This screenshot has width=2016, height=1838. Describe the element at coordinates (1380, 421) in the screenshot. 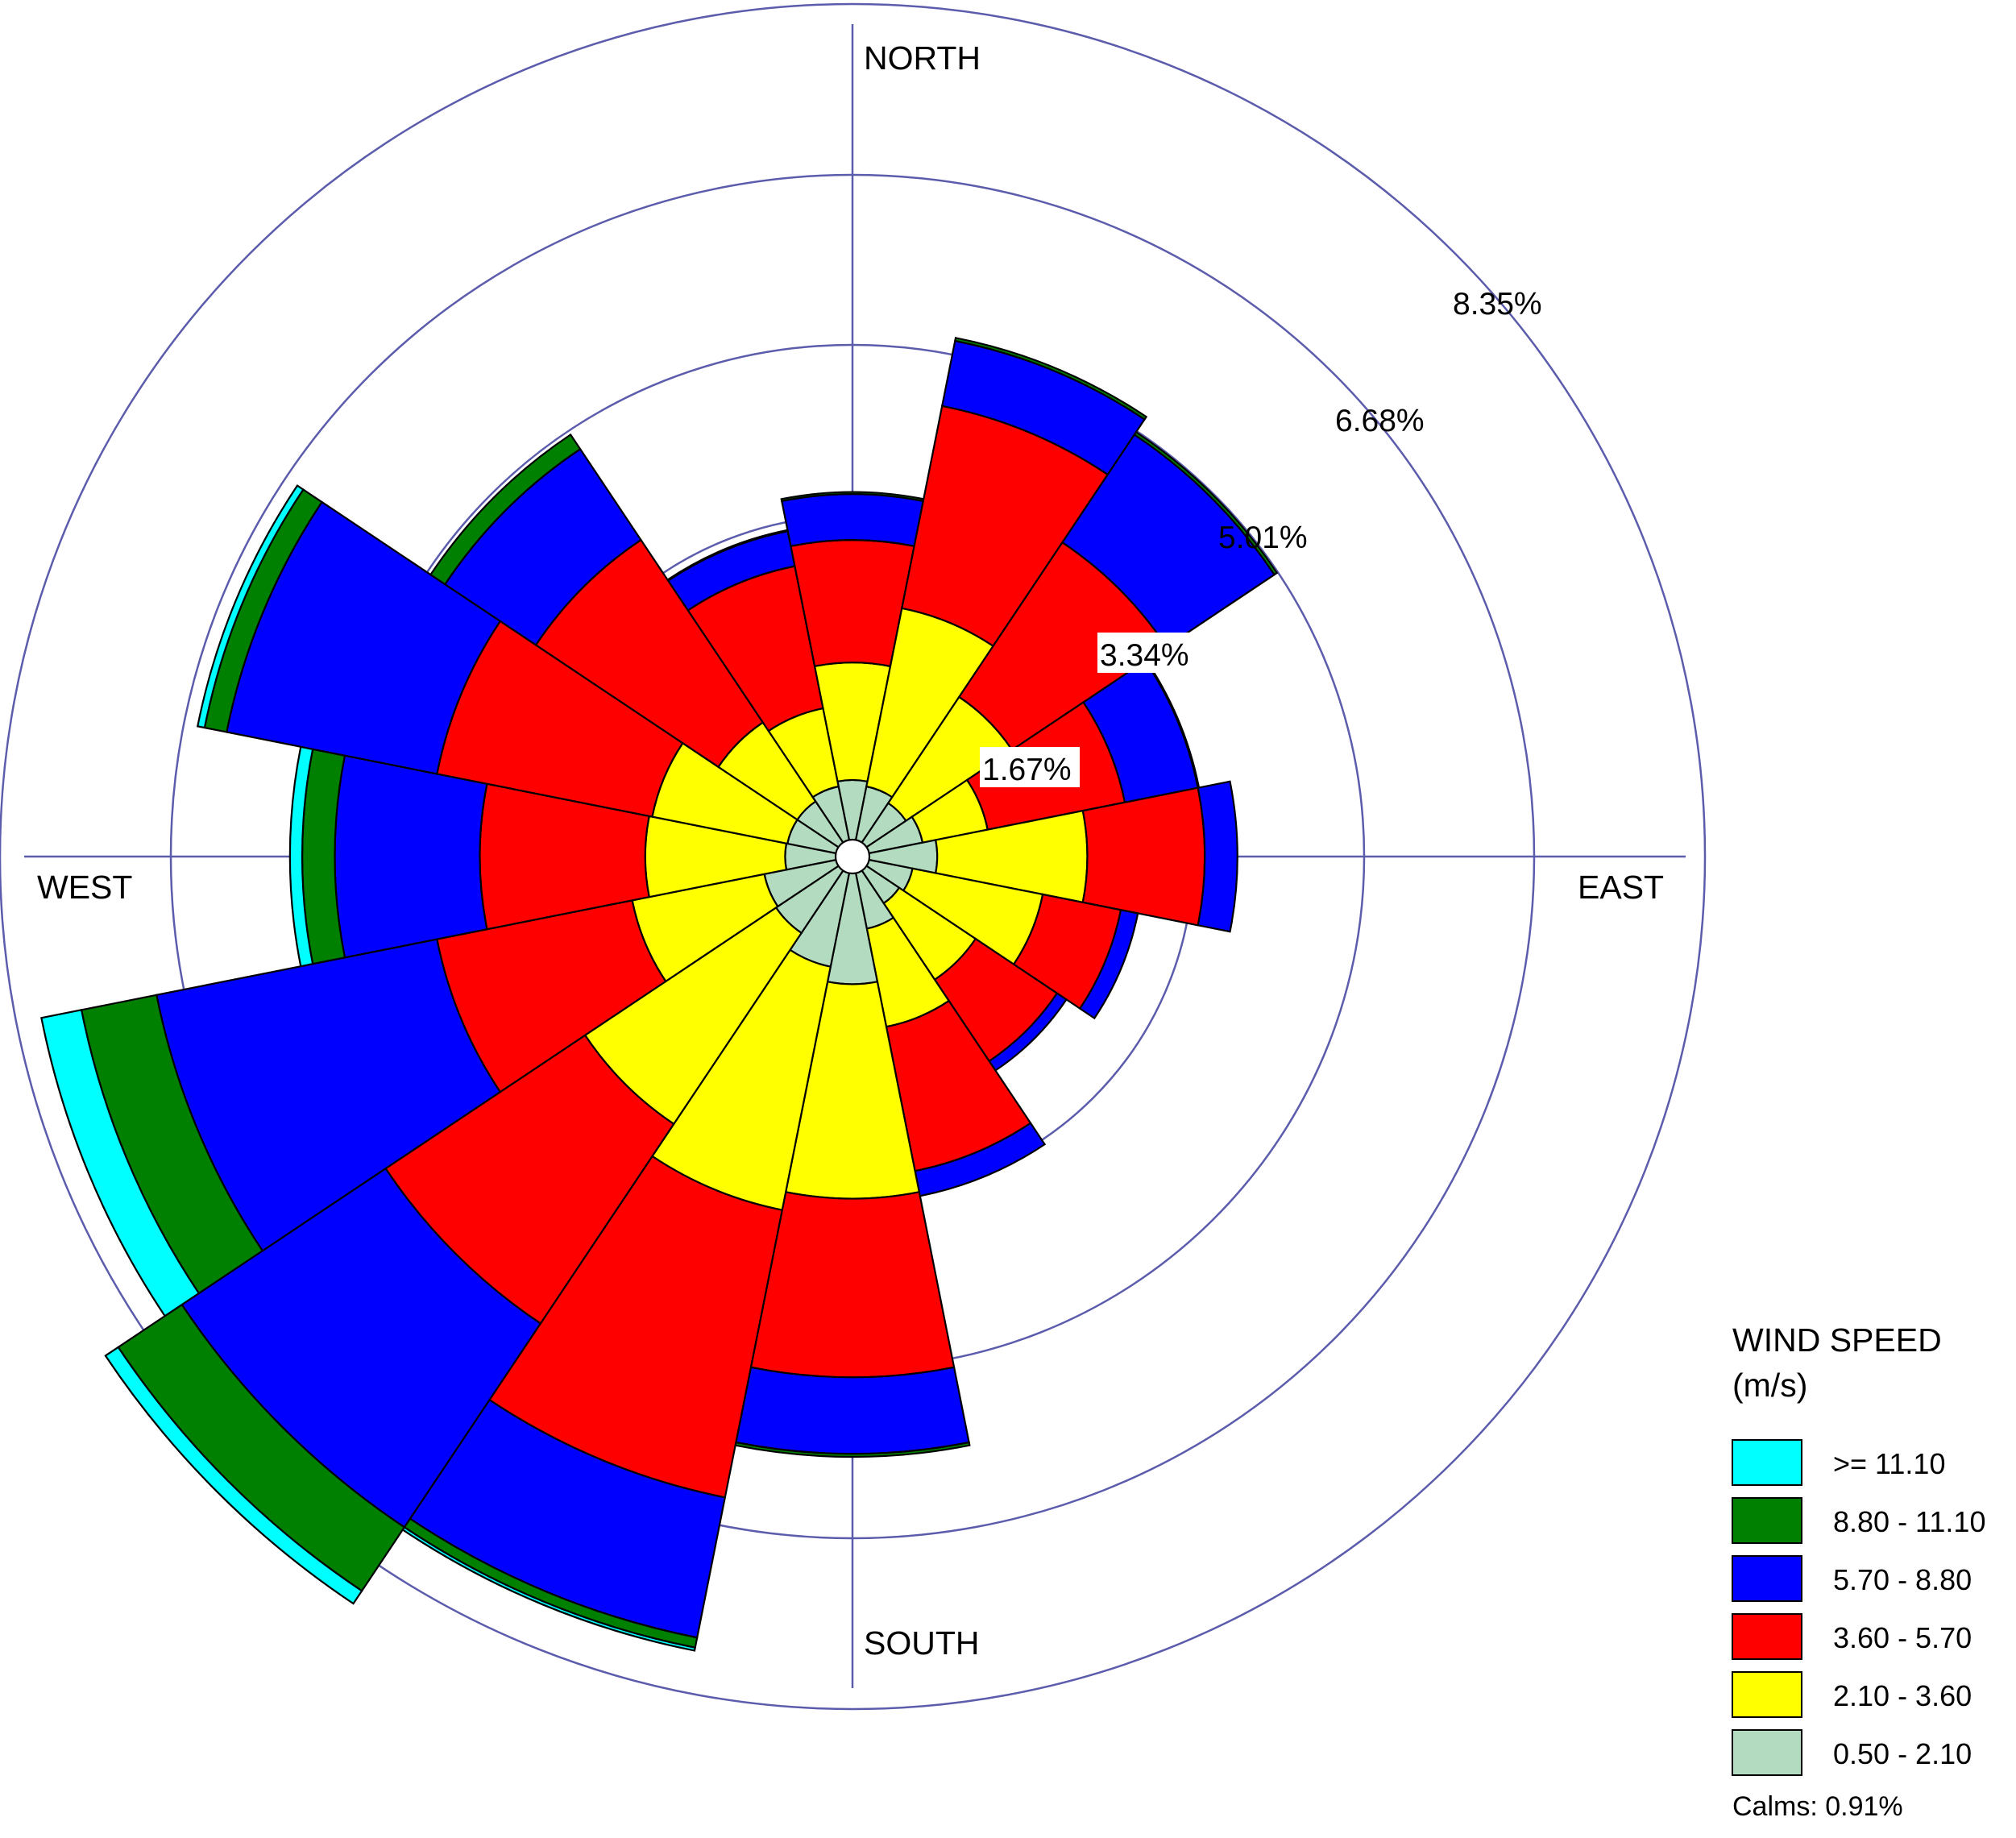

I see `ring-label-4: 6.68%` at that location.